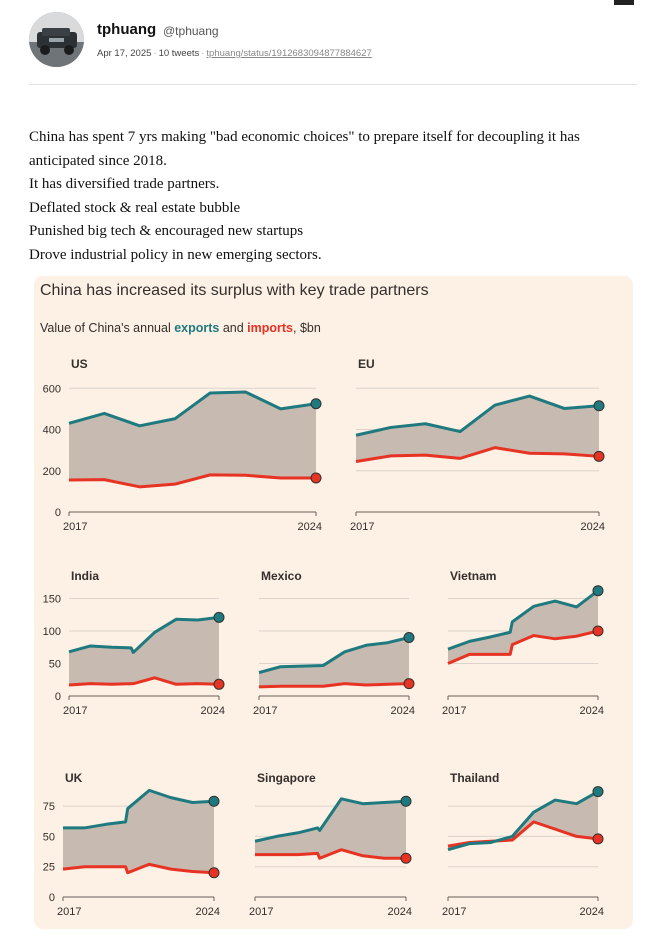 The width and height of the screenshot is (658, 941). What do you see at coordinates (85, 576) in the screenshot?
I see `panel-title: India` at bounding box center [85, 576].